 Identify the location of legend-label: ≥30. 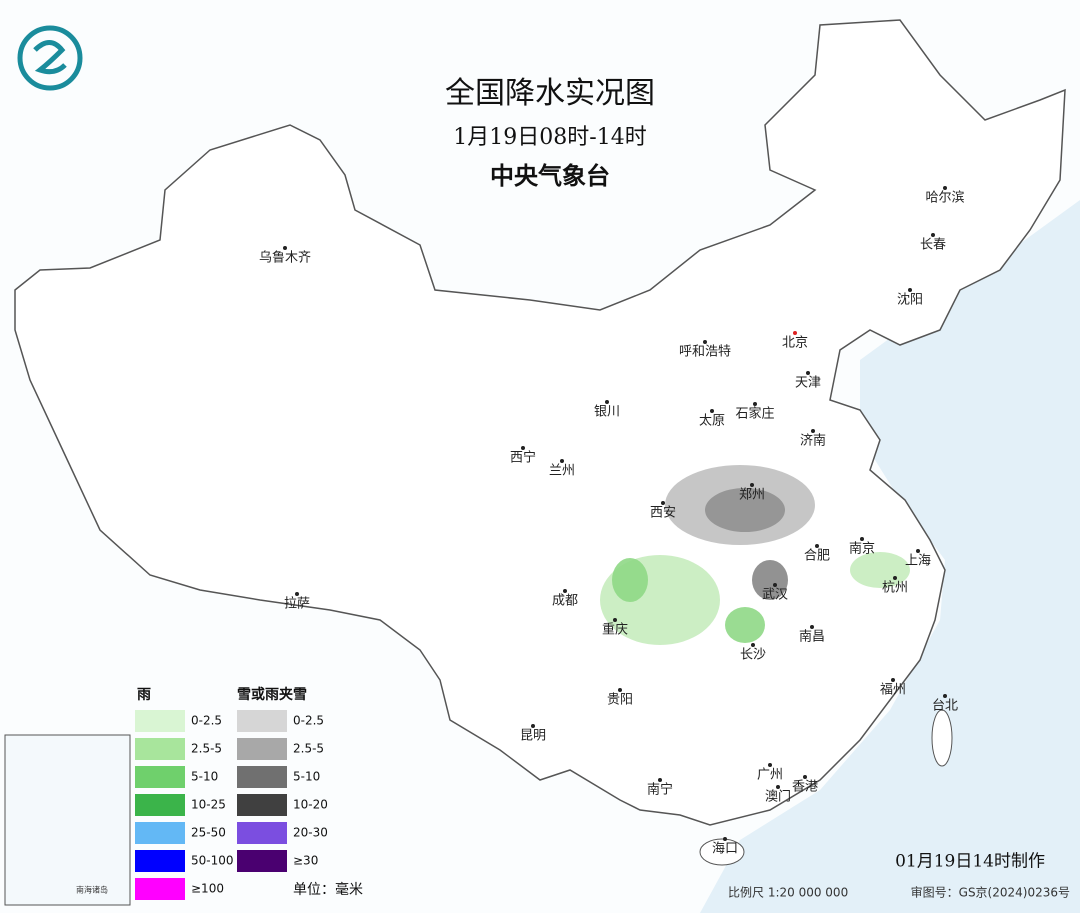
(305, 861).